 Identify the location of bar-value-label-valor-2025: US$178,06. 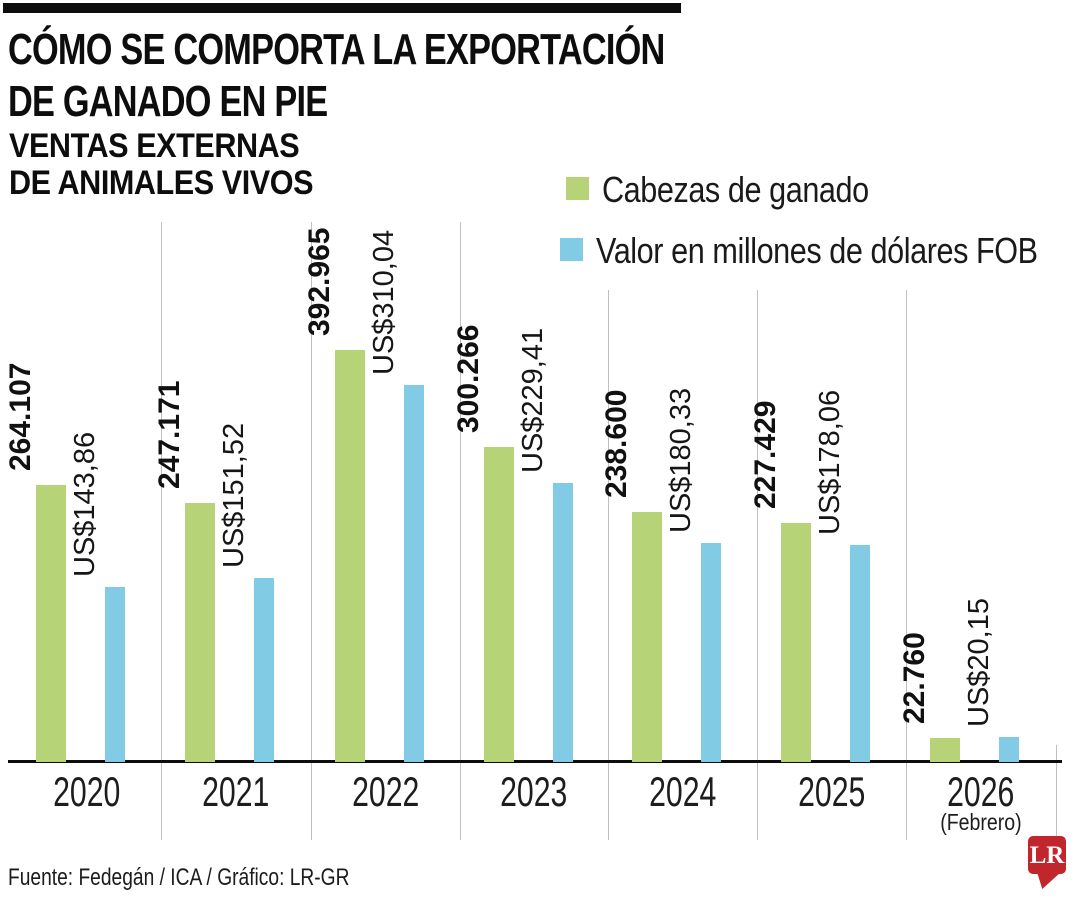
(830, 462).